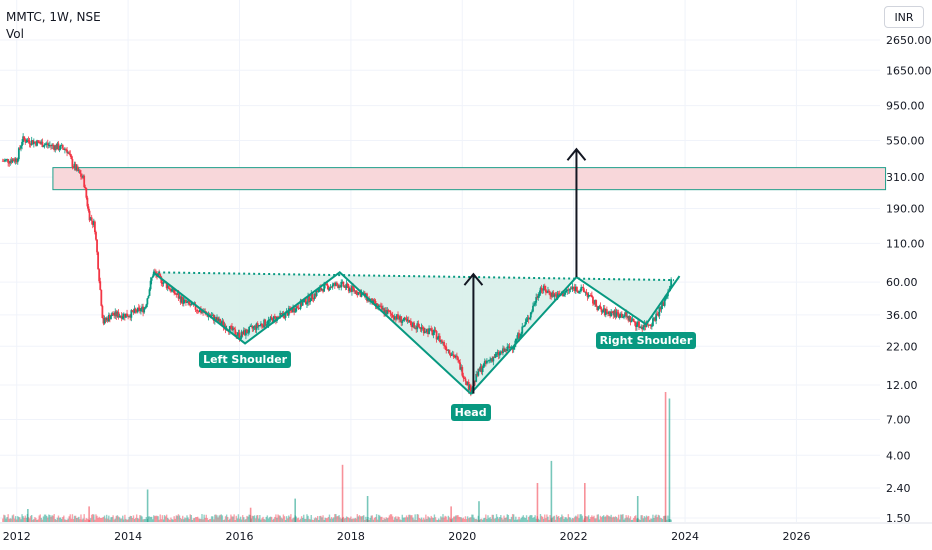 The height and width of the screenshot is (550, 932). Describe the element at coordinates (466, 532) in the screenshot. I see `time-axis: 2012 2014 2016 2018 2020 2022 2024 2026` at that location.